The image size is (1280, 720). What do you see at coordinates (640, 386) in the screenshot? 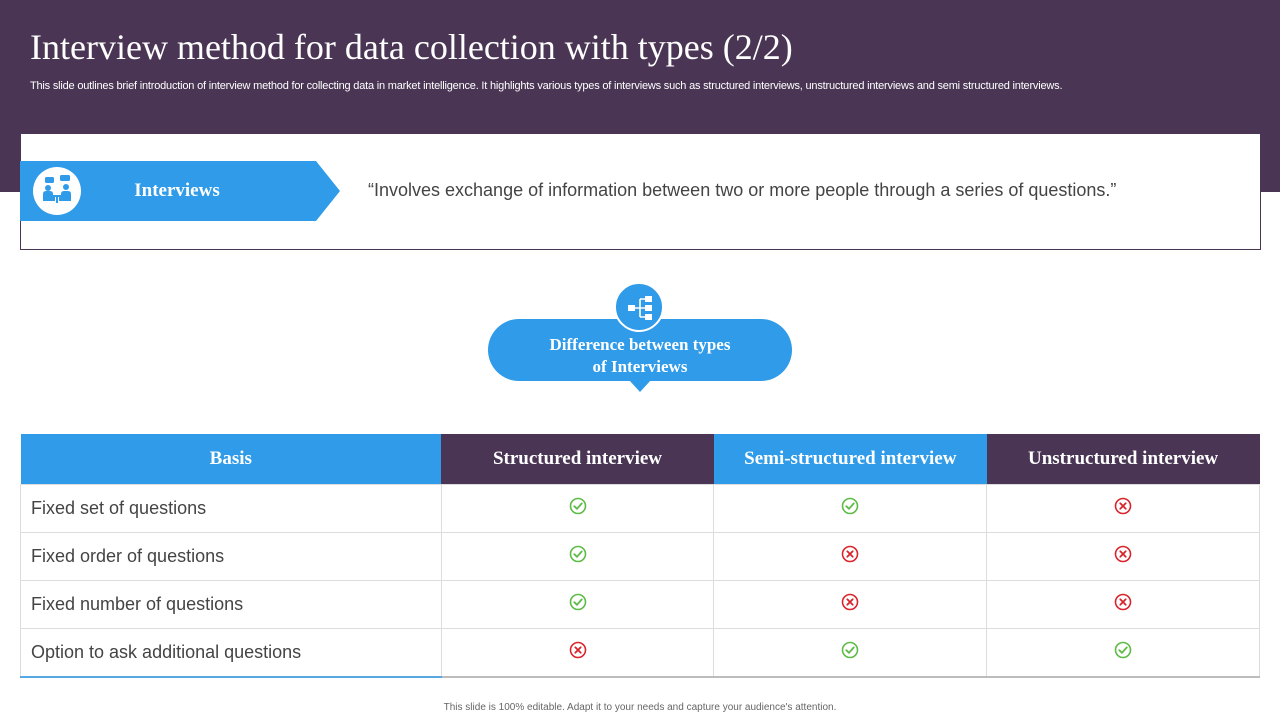
I see `bubble-tail` at bounding box center [640, 386].